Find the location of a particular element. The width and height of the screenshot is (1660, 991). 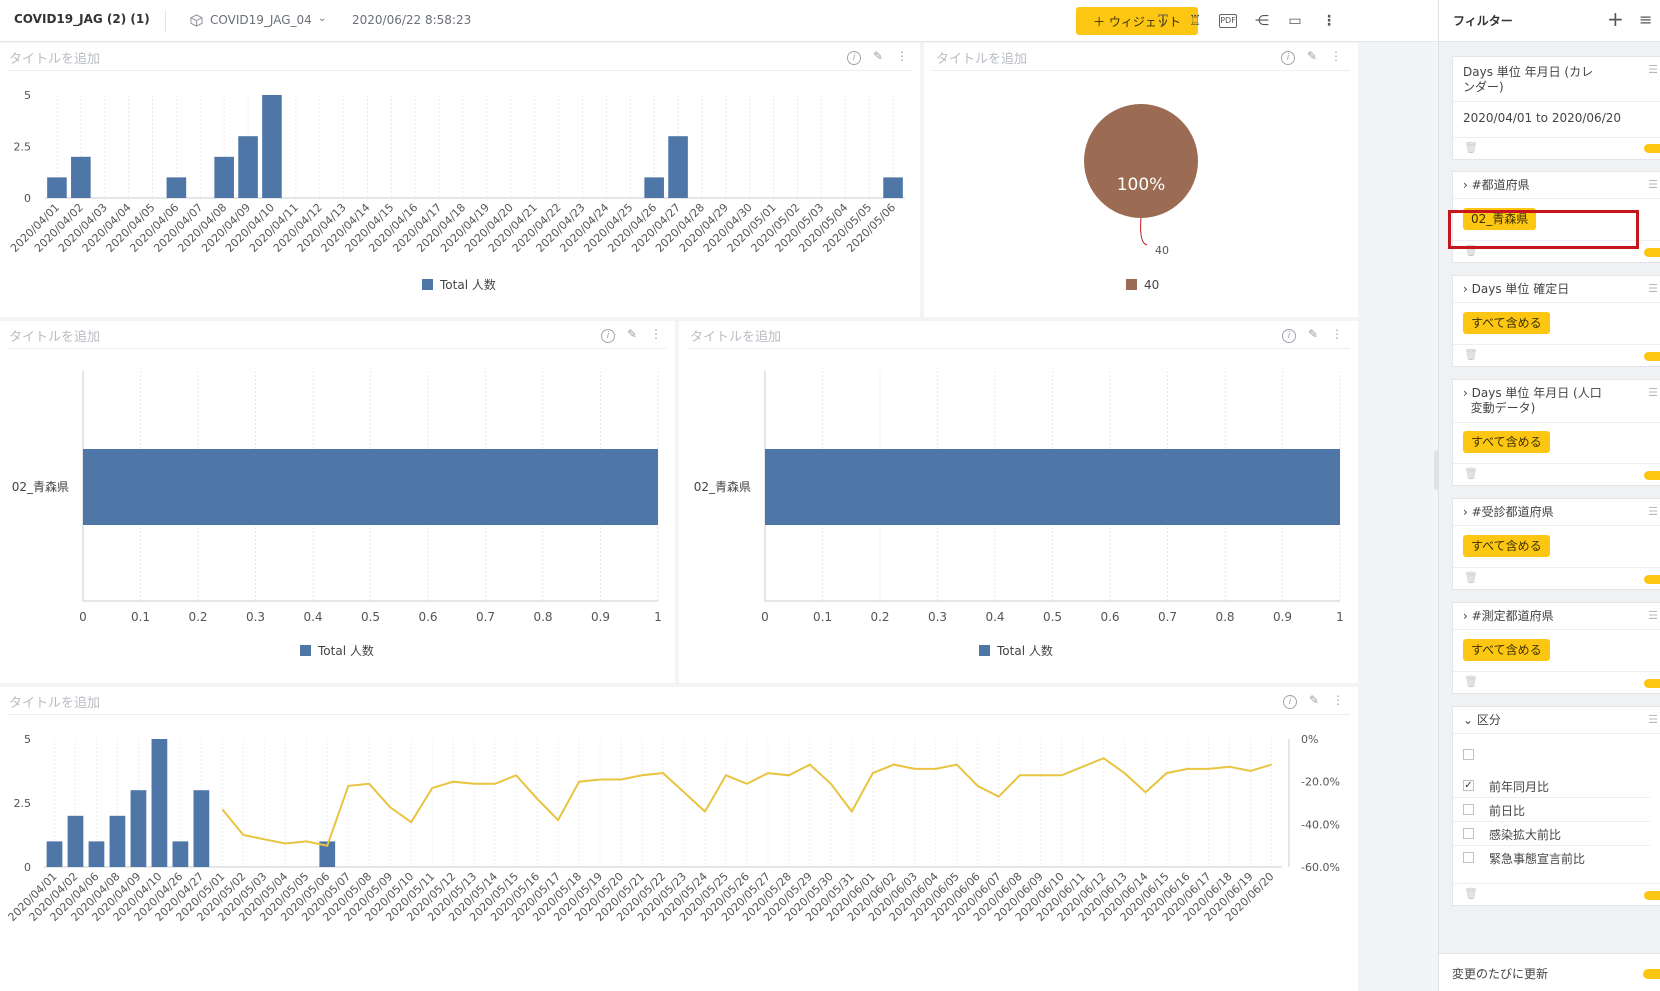

checkbox-checked: ✓ is located at coordinates (1468, 785).